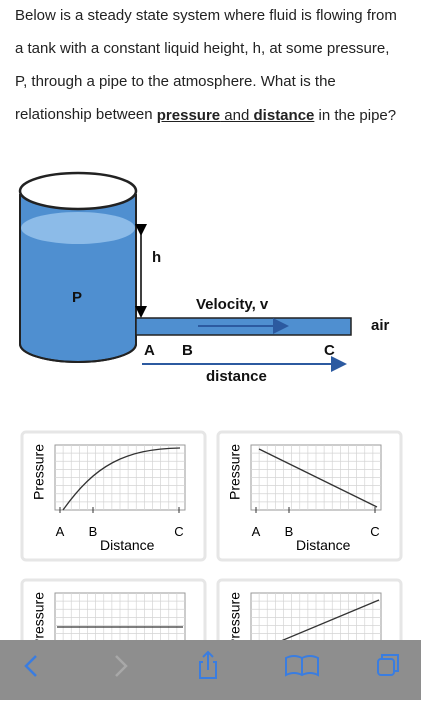 This screenshot has height=705, width=421. Describe the element at coordinates (156, 257) in the screenshot. I see `height-label: h` at that location.